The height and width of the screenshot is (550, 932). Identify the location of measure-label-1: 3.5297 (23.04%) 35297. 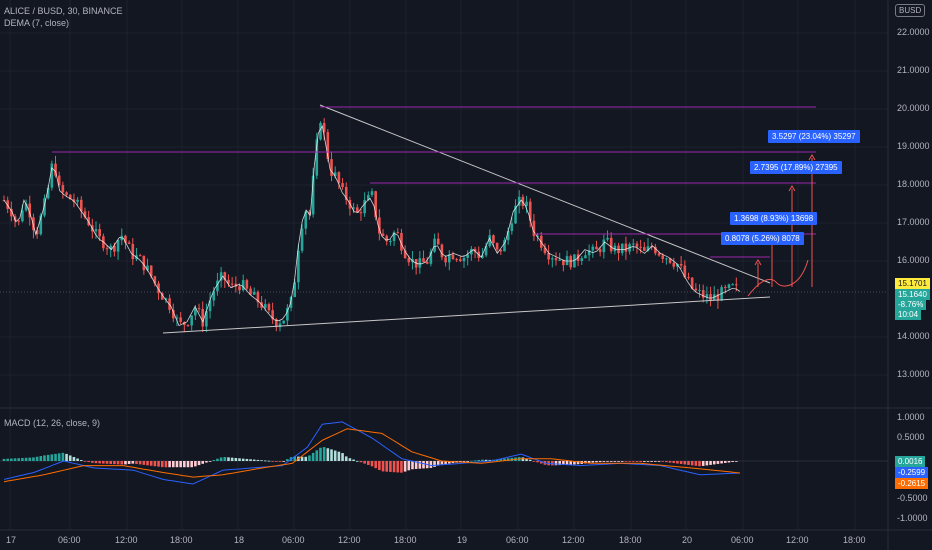
(814, 136).